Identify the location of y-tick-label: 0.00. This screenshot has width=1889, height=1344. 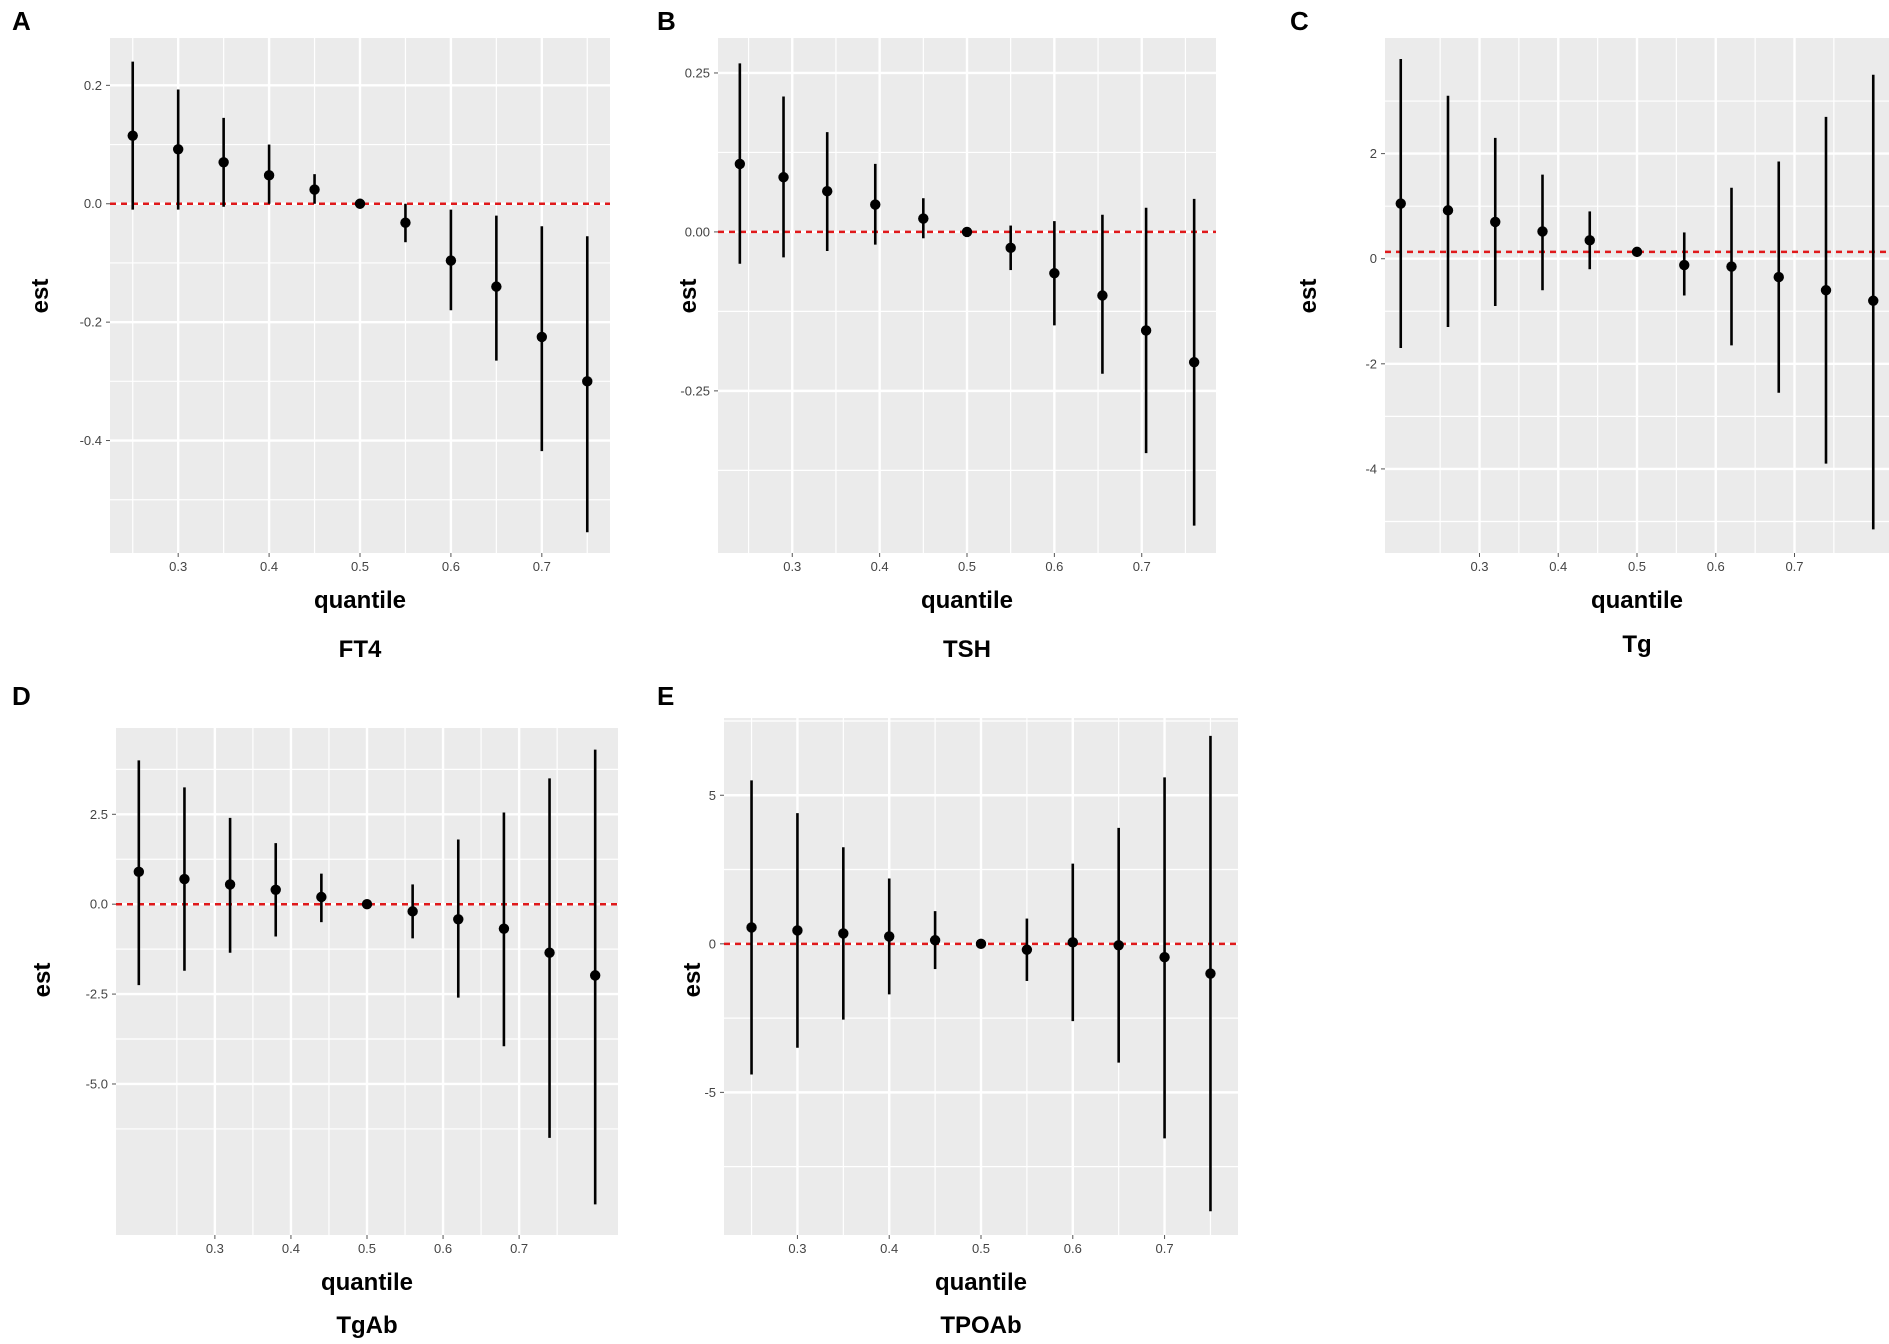
(697, 231).